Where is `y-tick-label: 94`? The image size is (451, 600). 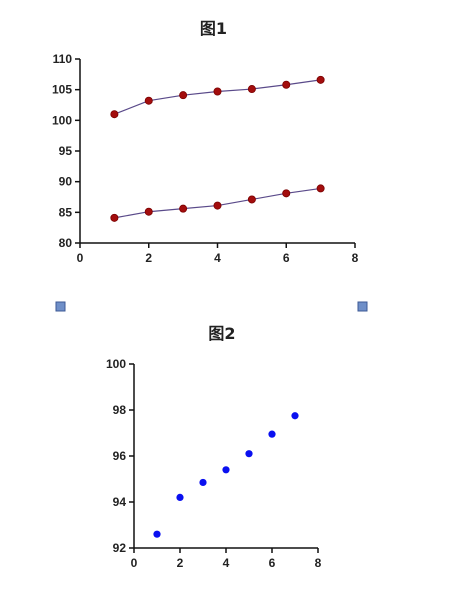
y-tick-label: 94 is located at coordinates (120, 502).